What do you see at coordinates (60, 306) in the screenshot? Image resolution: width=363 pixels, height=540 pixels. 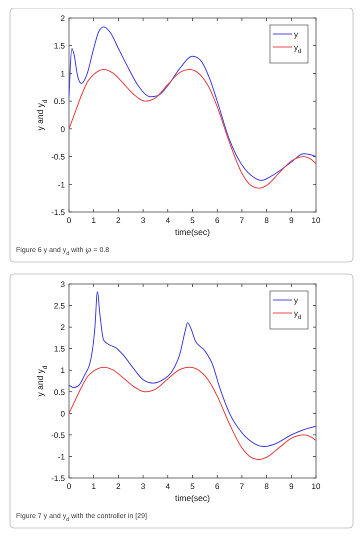 I see `y-tick-label: 2.5` at bounding box center [60, 306].